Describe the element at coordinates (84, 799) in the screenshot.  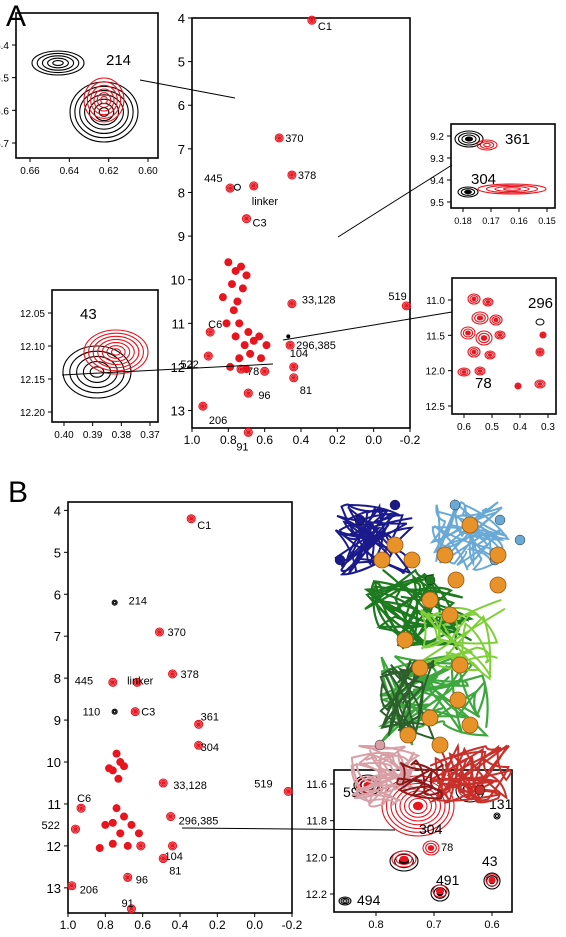
I see `panel-b-peak-label: C6` at that location.